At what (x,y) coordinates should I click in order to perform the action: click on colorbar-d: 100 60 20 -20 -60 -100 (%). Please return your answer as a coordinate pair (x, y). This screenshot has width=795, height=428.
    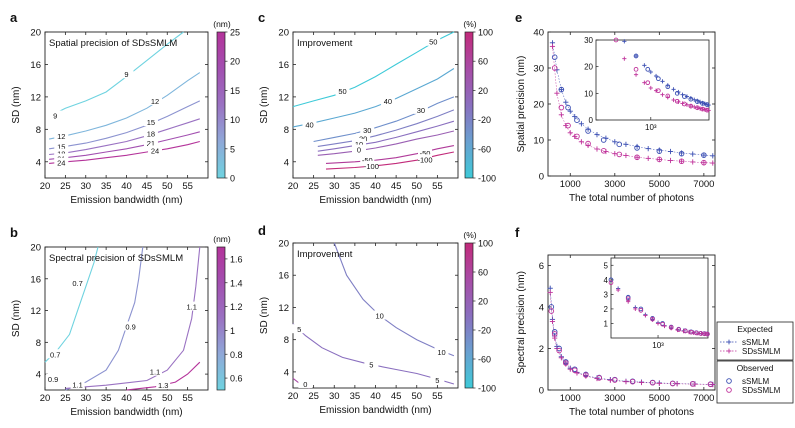
    Looking at the image, I should click on (479, 312).